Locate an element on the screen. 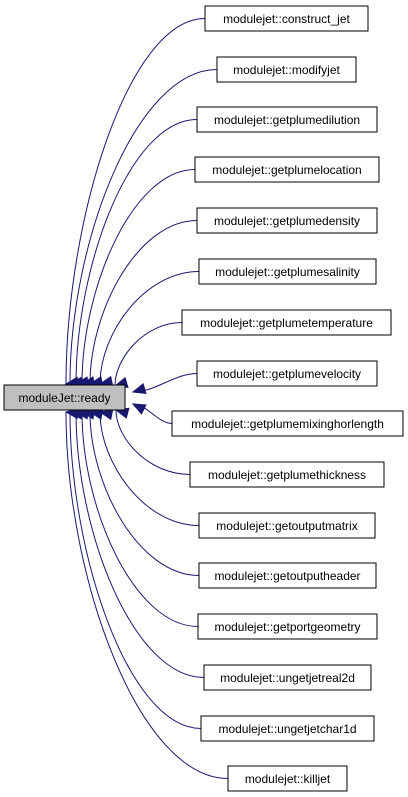 Image resolution: width=408 pixels, height=797 pixels. caller-node-label: modulejet::getplumevelocity is located at coordinates (287, 374).